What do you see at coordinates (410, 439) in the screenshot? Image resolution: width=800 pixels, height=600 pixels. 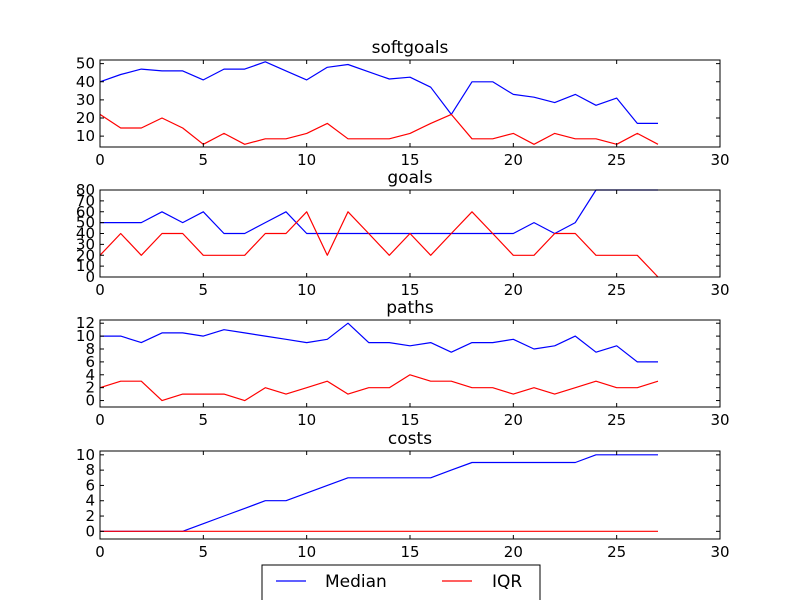 I see `subplot-title: costs` at bounding box center [410, 439].